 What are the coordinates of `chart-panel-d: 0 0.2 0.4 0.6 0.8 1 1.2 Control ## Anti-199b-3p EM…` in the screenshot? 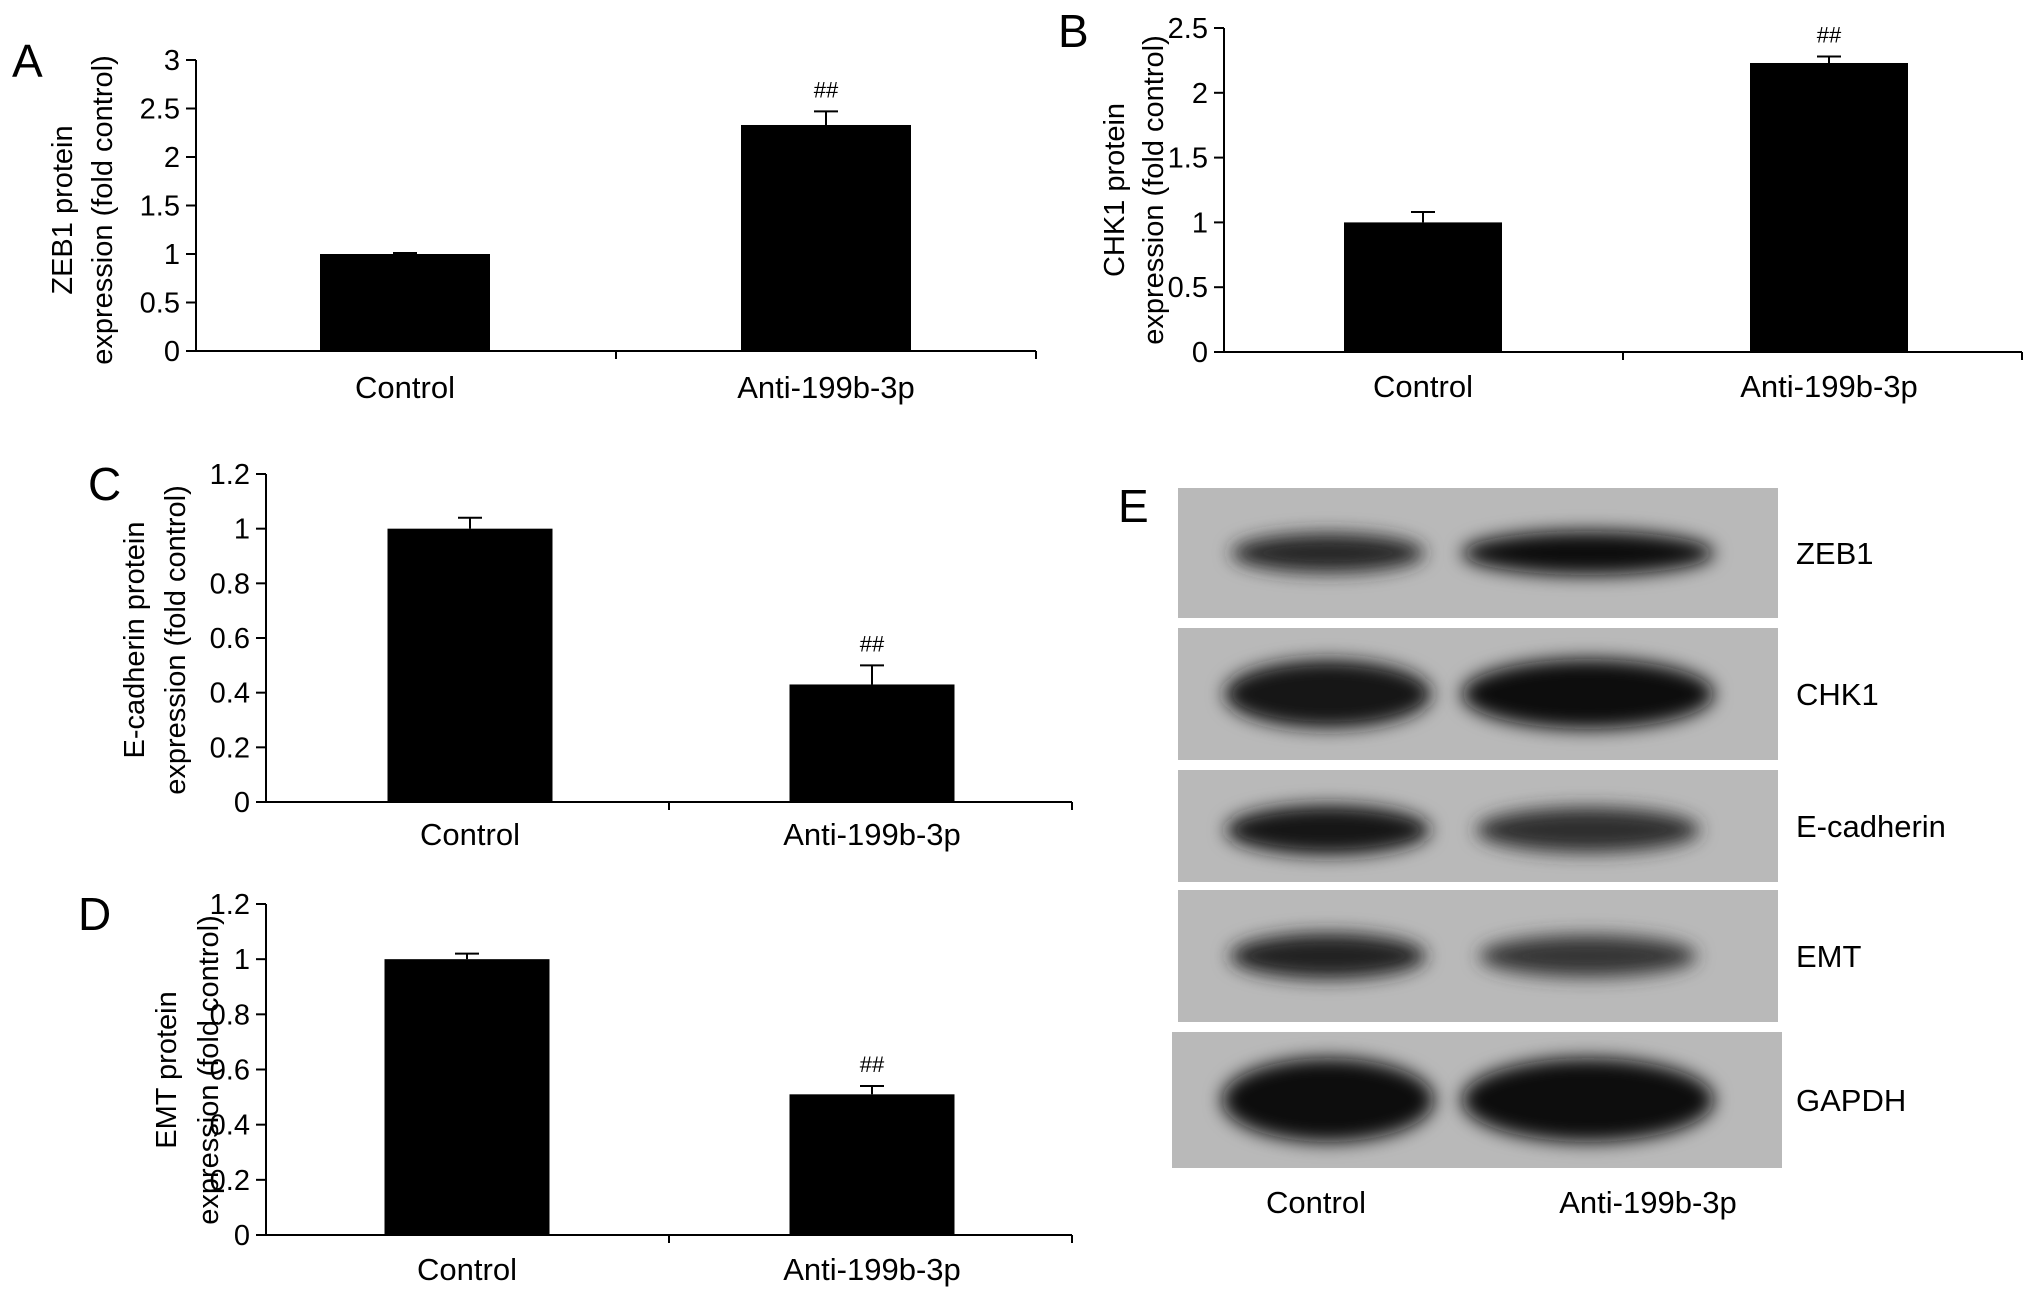 It's located at (612, 1088).